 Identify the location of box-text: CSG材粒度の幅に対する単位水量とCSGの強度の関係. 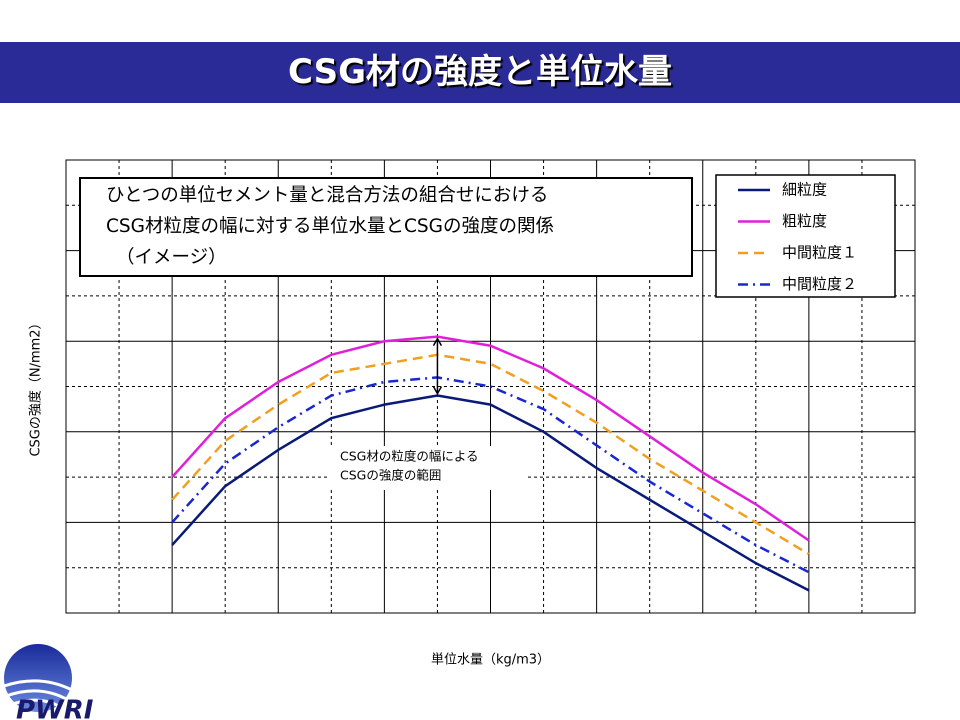
(330, 226).